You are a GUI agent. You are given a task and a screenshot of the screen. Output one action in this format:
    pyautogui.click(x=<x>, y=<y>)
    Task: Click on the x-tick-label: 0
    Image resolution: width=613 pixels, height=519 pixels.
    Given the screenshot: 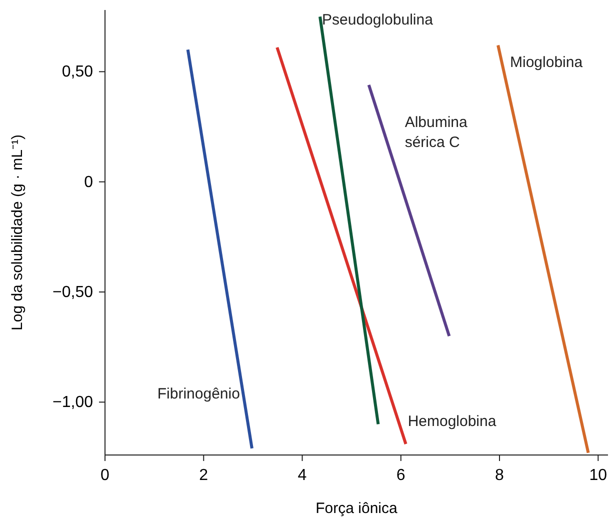 What is the action you would take?
    pyautogui.click(x=105, y=475)
    